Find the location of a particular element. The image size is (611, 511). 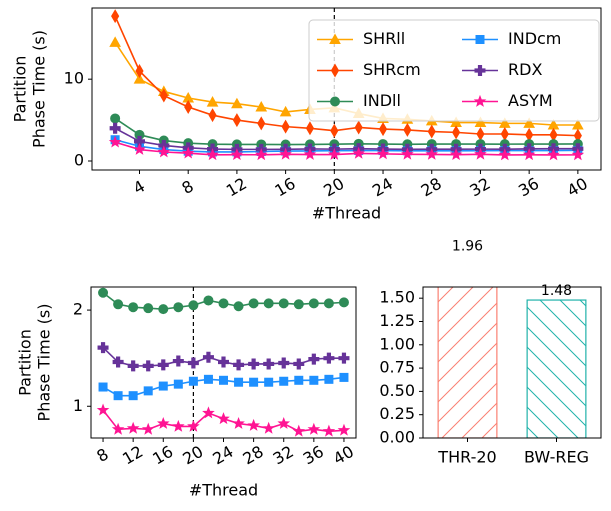

legend-frame is located at coordinates (454, 70).